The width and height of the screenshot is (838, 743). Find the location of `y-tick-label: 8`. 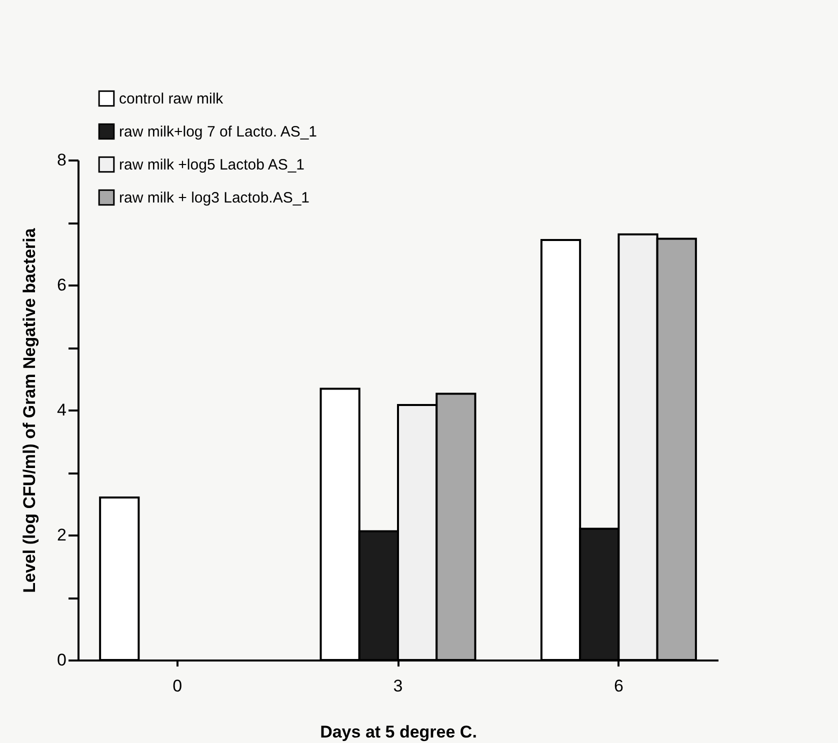

y-tick-label: 8 is located at coordinates (61, 160).